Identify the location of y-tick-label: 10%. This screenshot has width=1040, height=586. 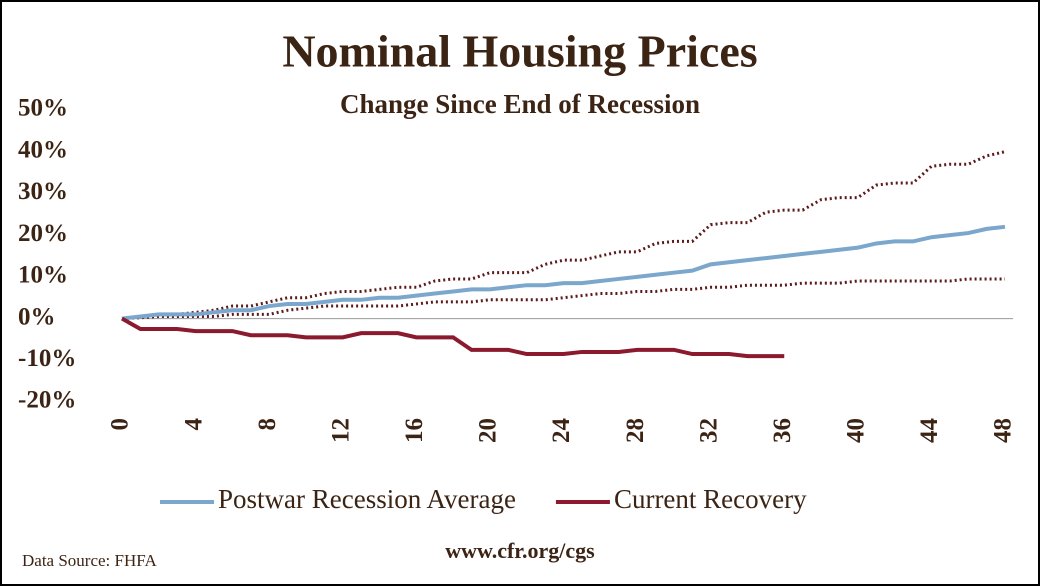
(43, 275).